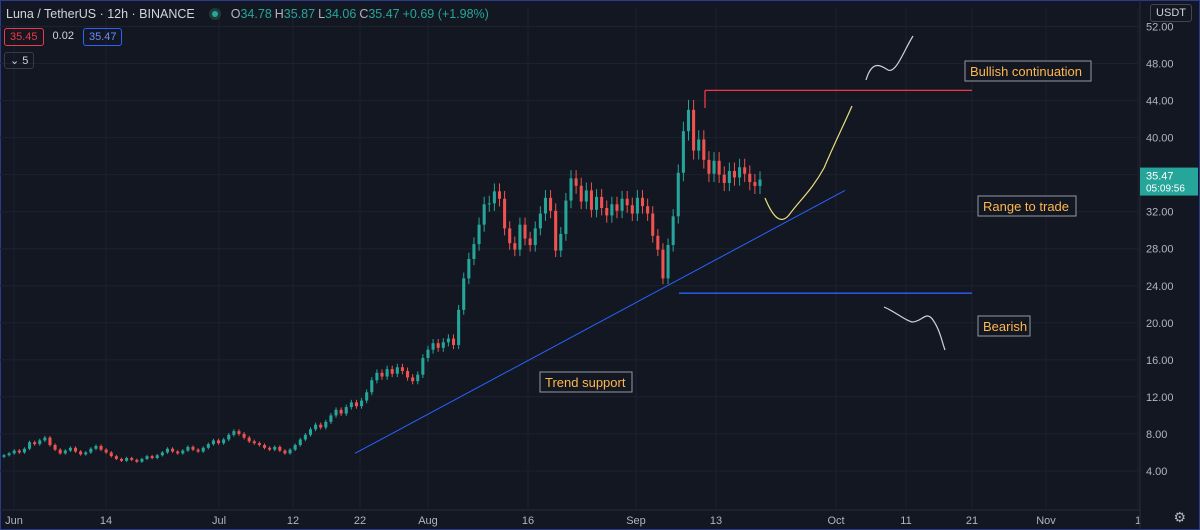 This screenshot has width=1200, height=530. What do you see at coordinates (102, 37) in the screenshot?
I see `input-ask: 35.47` at bounding box center [102, 37].